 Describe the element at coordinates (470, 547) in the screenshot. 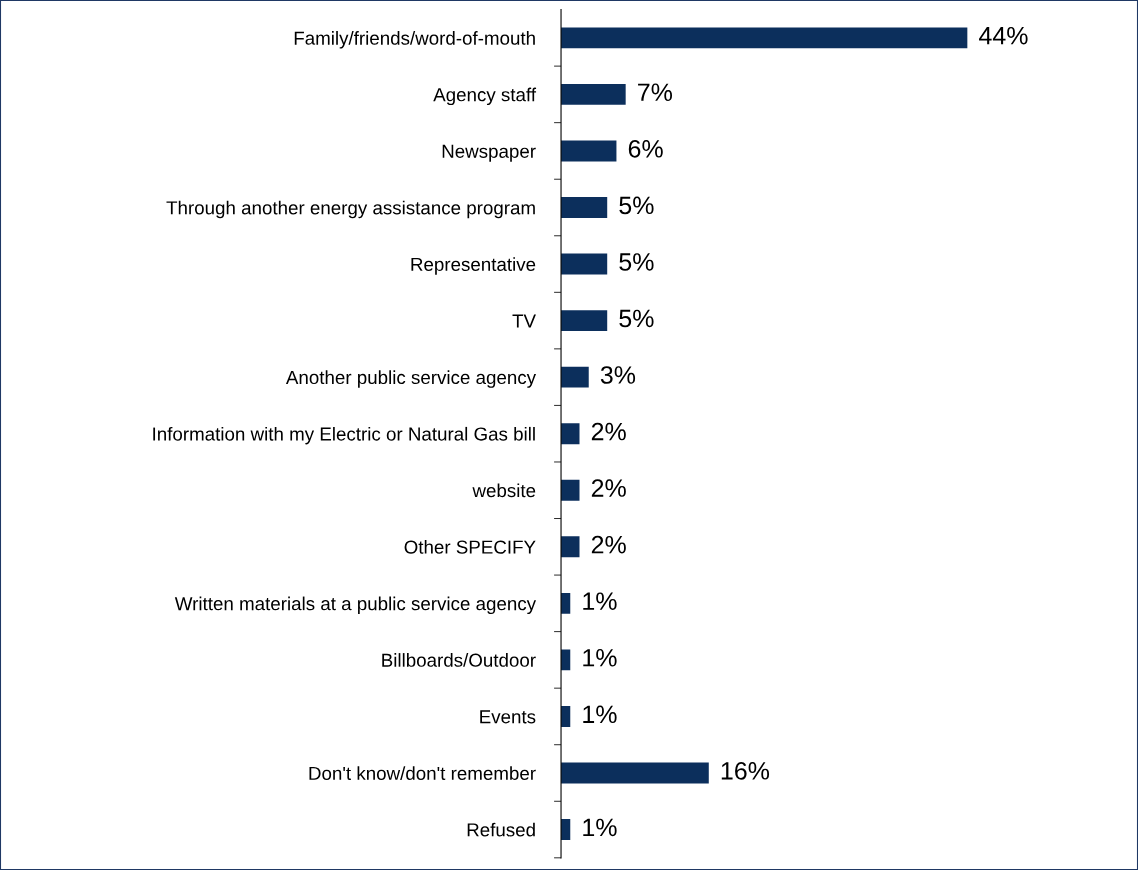

I see `y-tick-label: Other SPECIFY` at that location.